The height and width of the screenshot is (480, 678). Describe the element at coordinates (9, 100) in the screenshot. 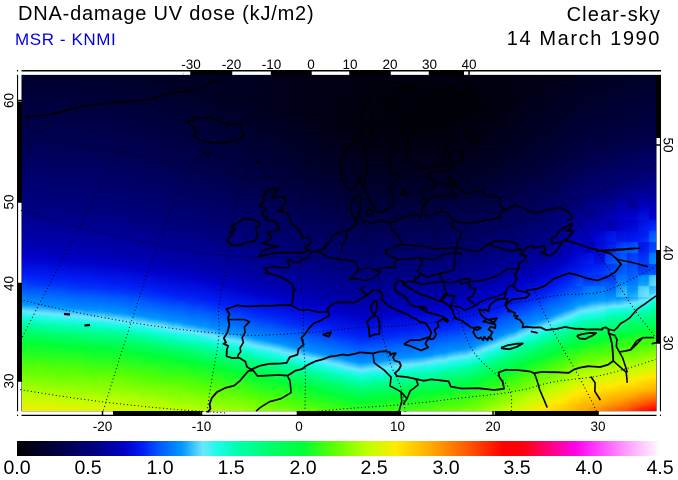

I see `svg-text: 60` at that location.